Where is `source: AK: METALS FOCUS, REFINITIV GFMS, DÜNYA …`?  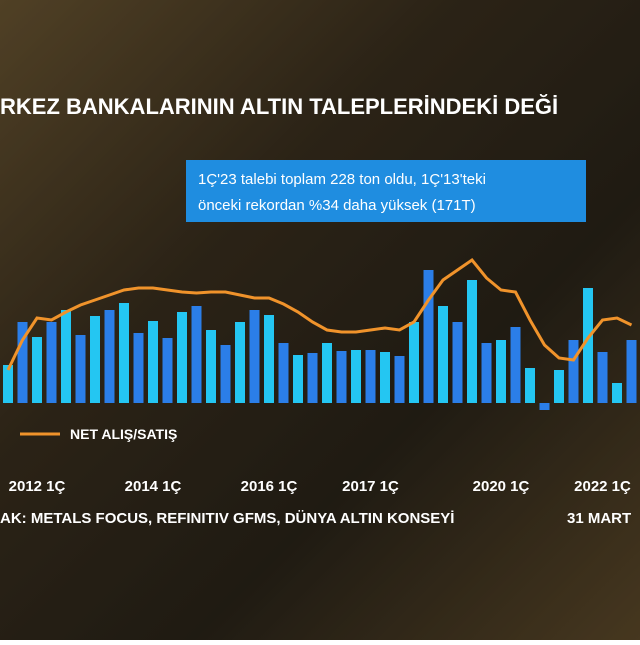 source: AK: METALS FOCUS, REFINITIV GFMS, DÜNYA … is located at coordinates (227, 518).